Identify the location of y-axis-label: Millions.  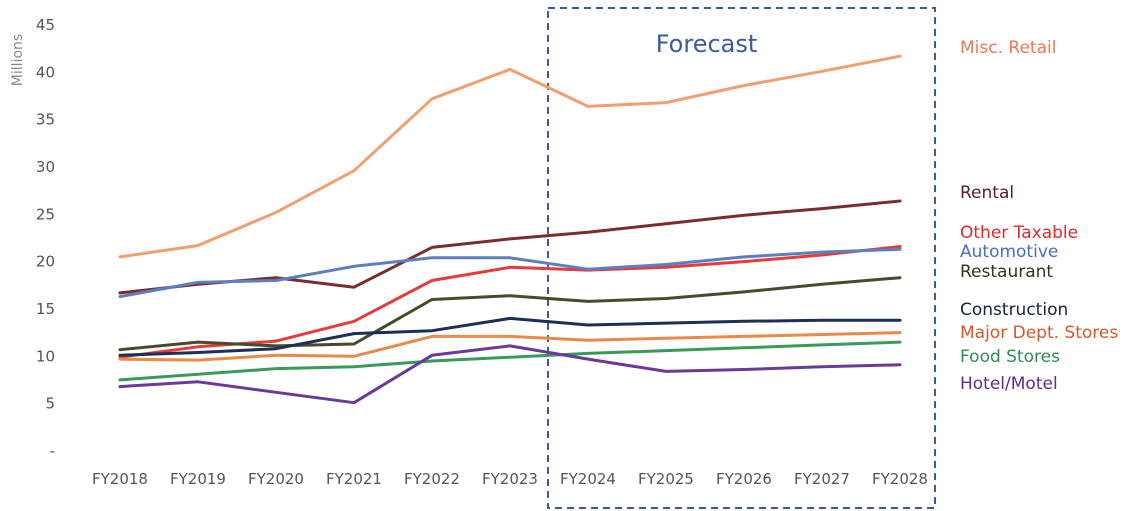
(18, 60).